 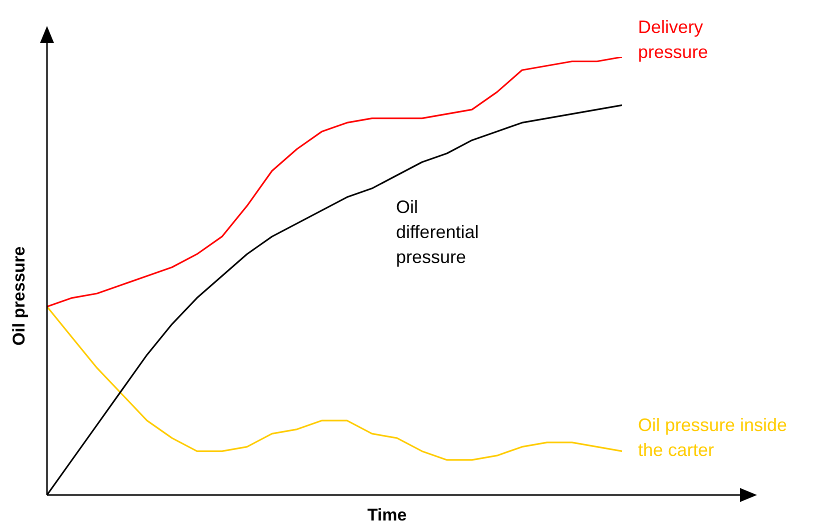 What do you see at coordinates (673, 39) in the screenshot?
I see `series-label: Delivery pressure` at bounding box center [673, 39].